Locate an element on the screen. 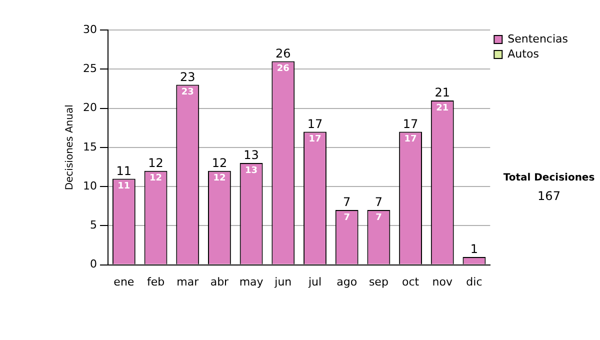 The width and height of the screenshot is (600, 340). x-tick-label: feb is located at coordinates (155, 281).